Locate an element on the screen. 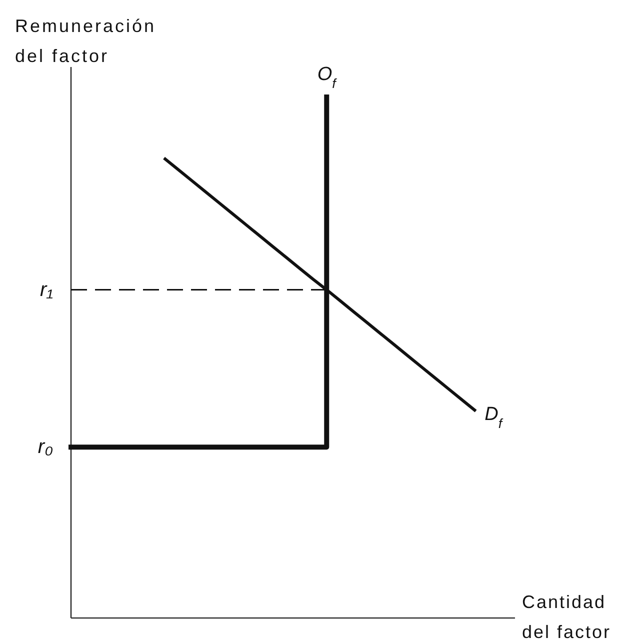 This screenshot has width=619, height=642. series-label: D$_{f}$ is located at coordinates (494, 417).